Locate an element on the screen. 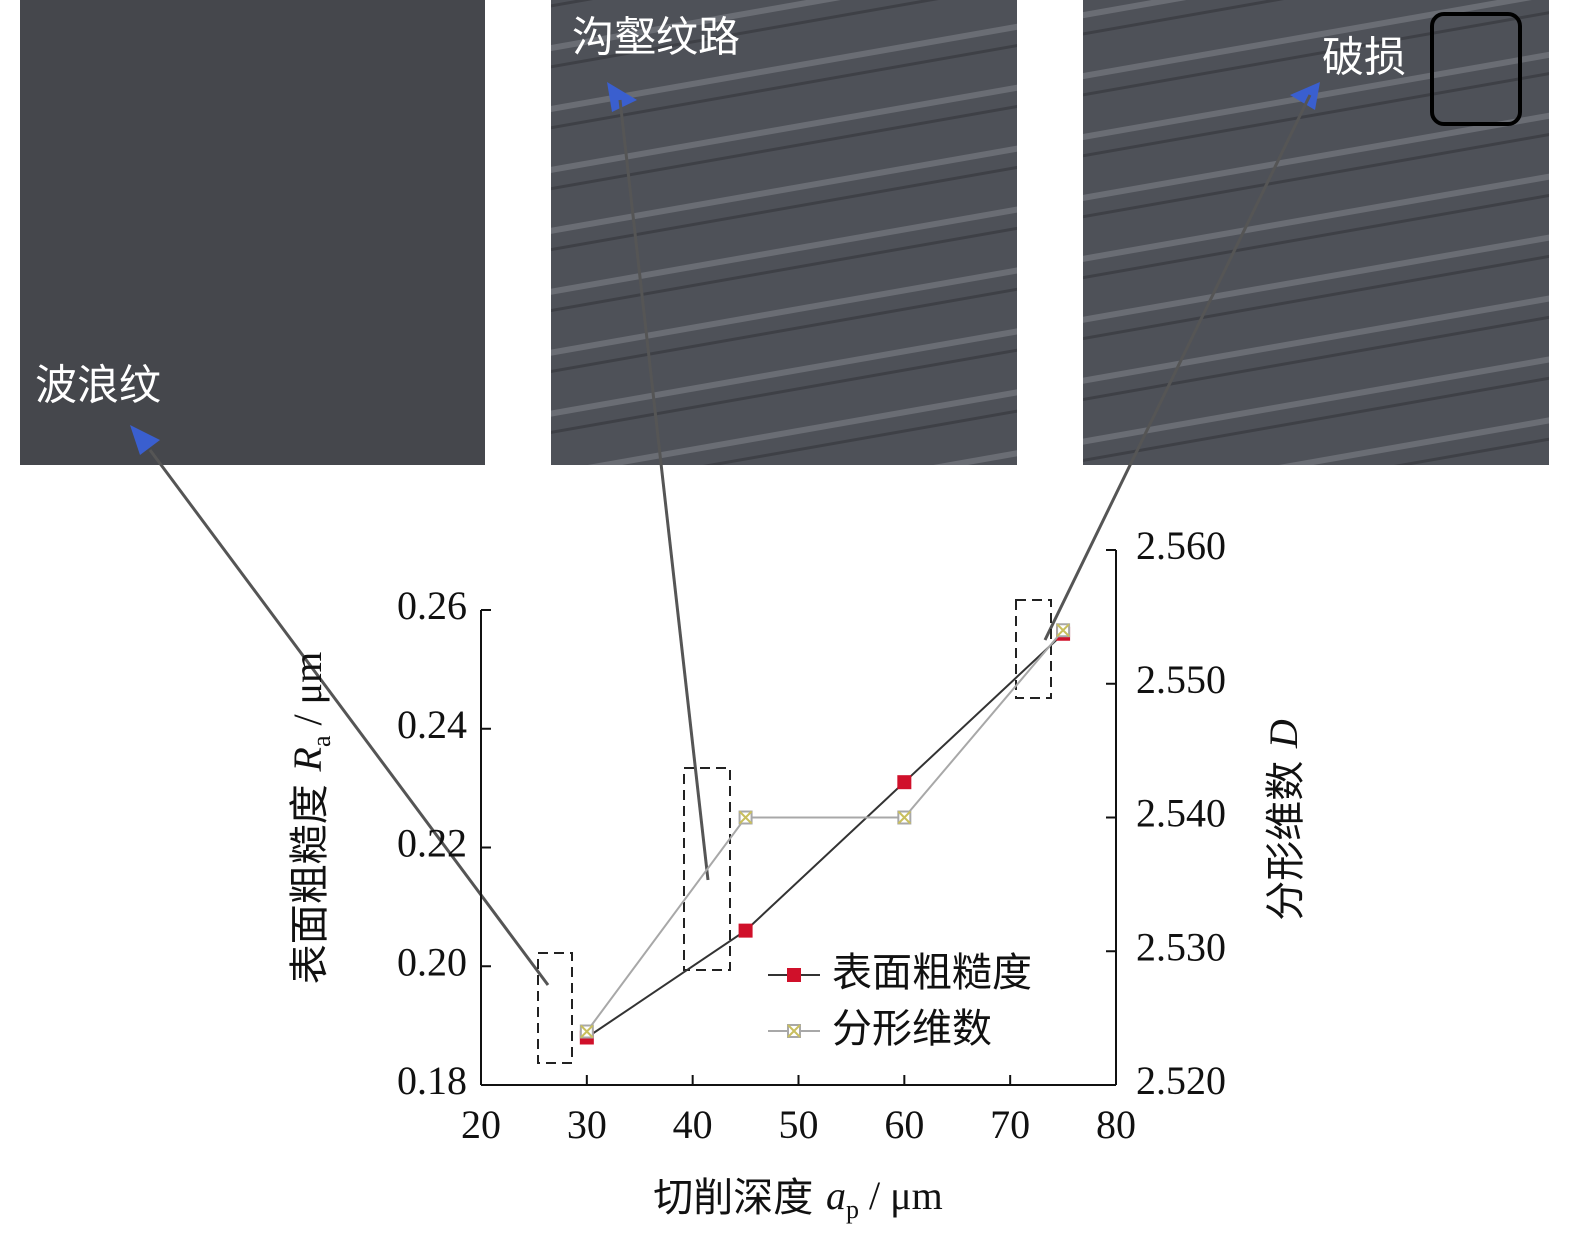 Image resolution: width=1575 pixels, height=1243 pixels. y2-axis-label: 分形维数 D is located at coordinates (1285, 820).